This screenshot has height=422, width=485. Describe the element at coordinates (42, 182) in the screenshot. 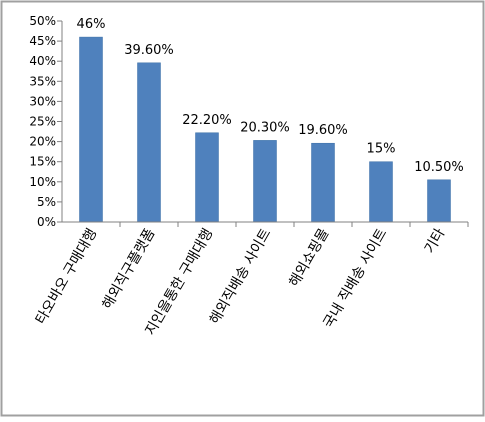

I see `y-tick-label: 10%` at that location.